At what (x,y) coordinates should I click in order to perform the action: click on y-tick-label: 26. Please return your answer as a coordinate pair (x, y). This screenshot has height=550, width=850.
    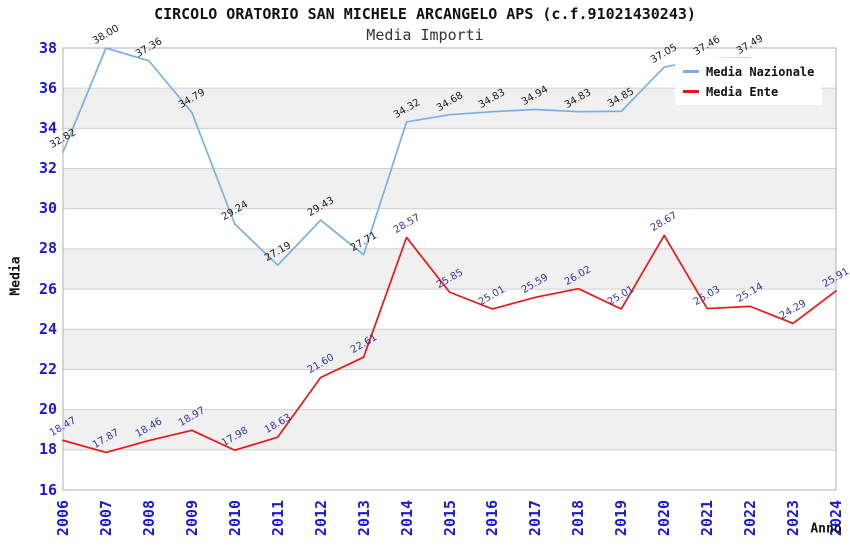
    Looking at the image, I should click on (47, 288).